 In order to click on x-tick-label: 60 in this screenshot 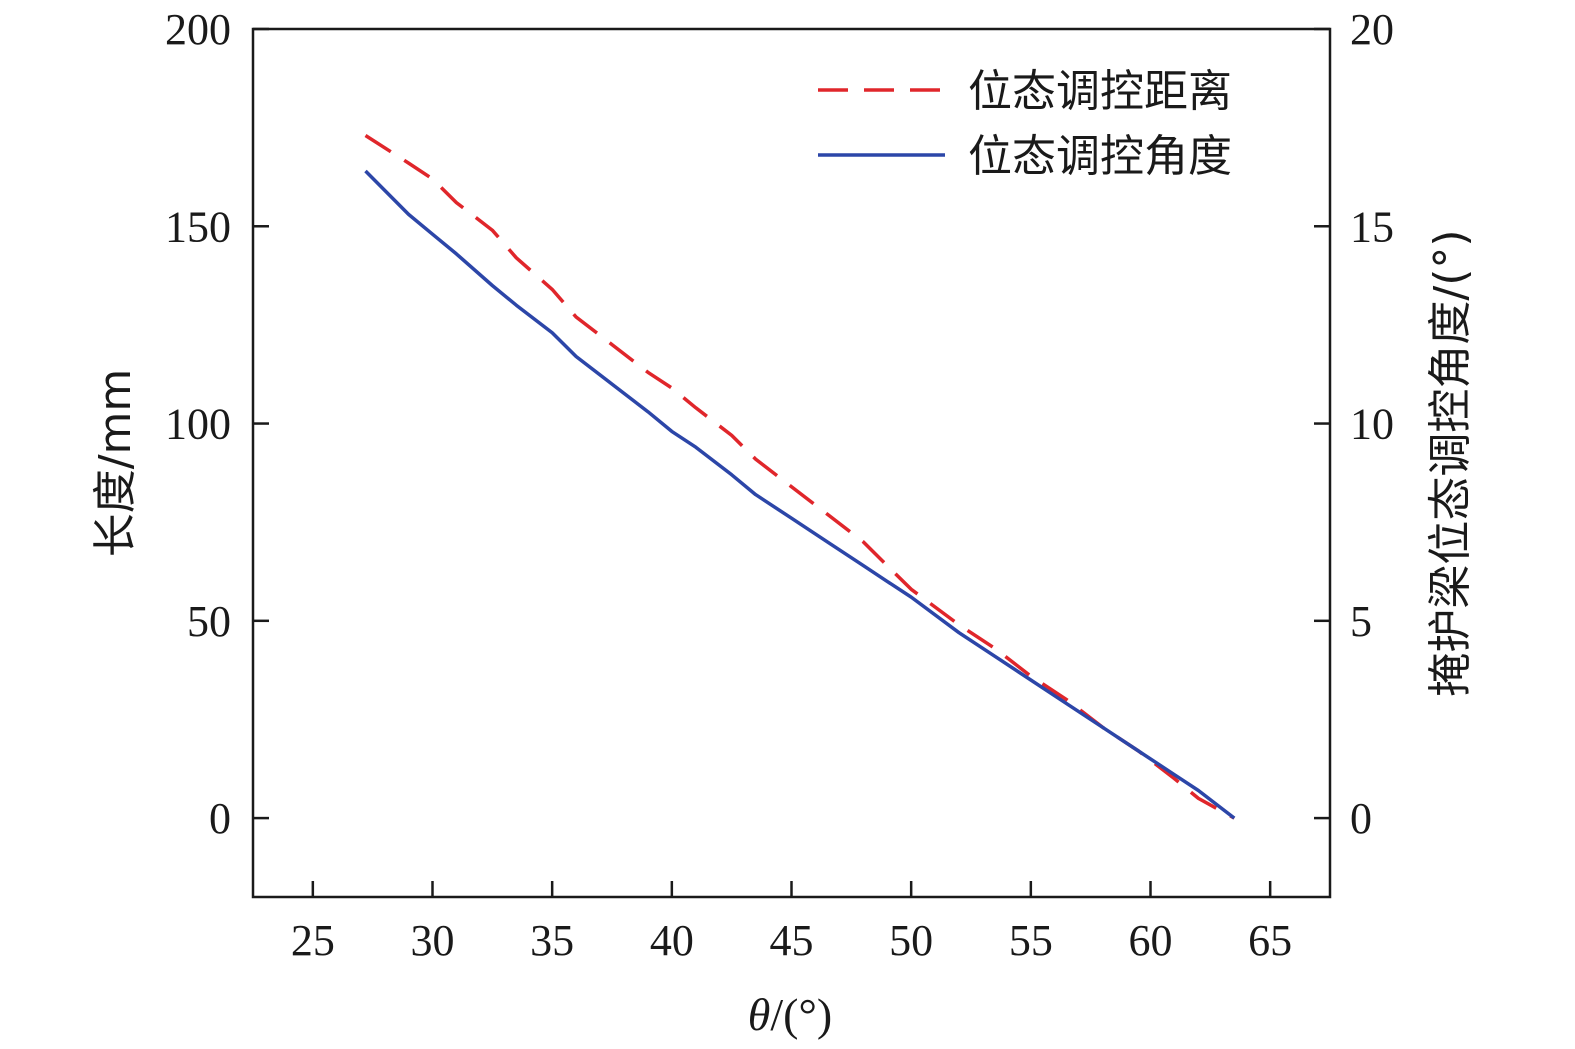, I will do `click(1151, 940)`.